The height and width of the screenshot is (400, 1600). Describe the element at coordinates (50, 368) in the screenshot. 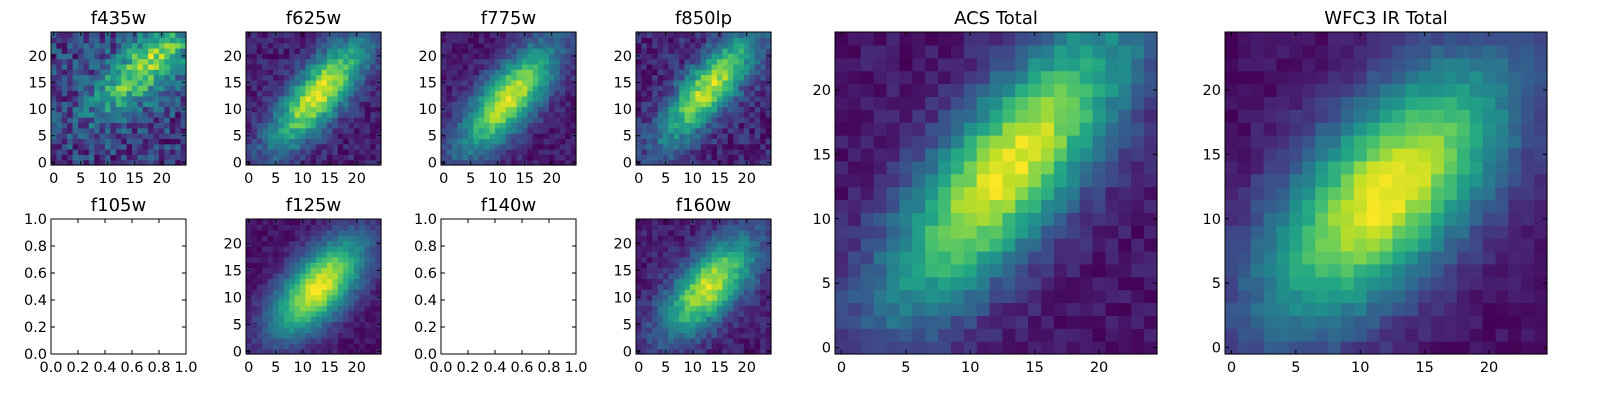

I see `x-tick-label: 0.0` at that location.